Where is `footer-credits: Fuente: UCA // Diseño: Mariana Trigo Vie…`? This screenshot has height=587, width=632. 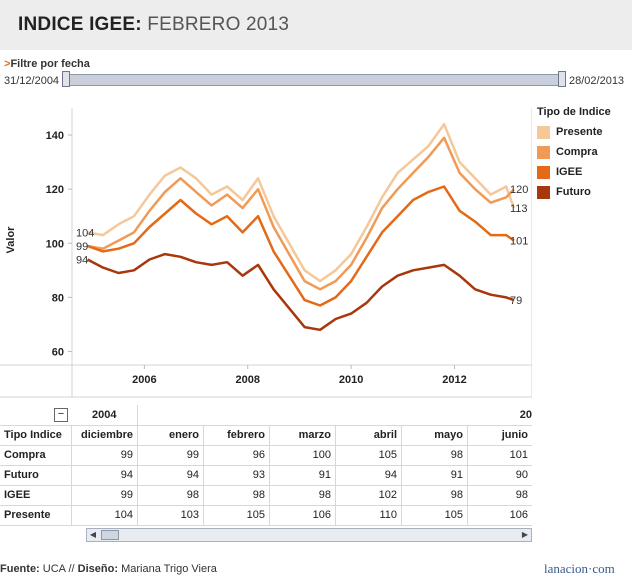 footer-credits: Fuente: UCA // Diseño: Mariana Trigo Vie… is located at coordinates (108, 569).